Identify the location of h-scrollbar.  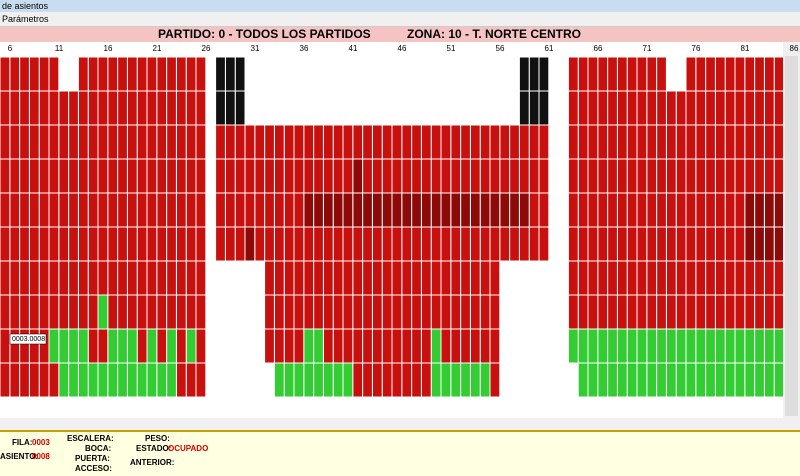
(391, 424).